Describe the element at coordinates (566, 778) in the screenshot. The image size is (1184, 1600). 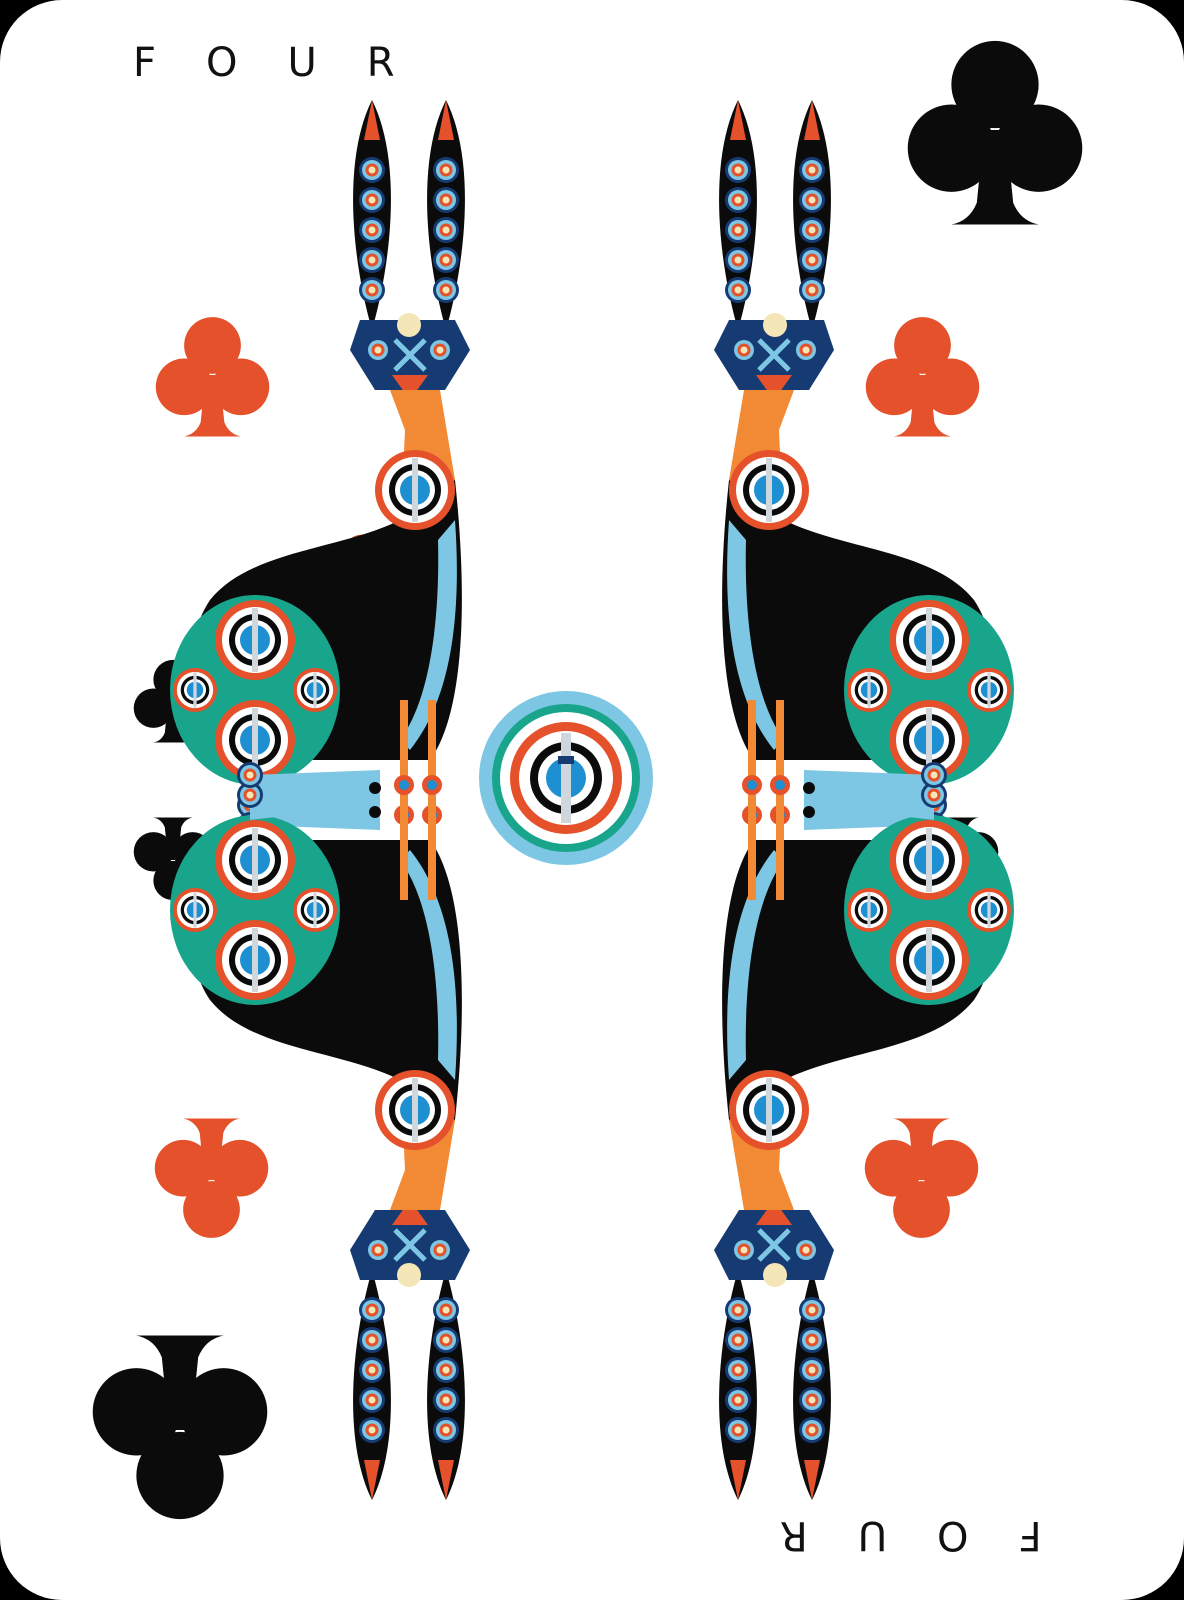
I see `concentric-medallion-icon` at that location.